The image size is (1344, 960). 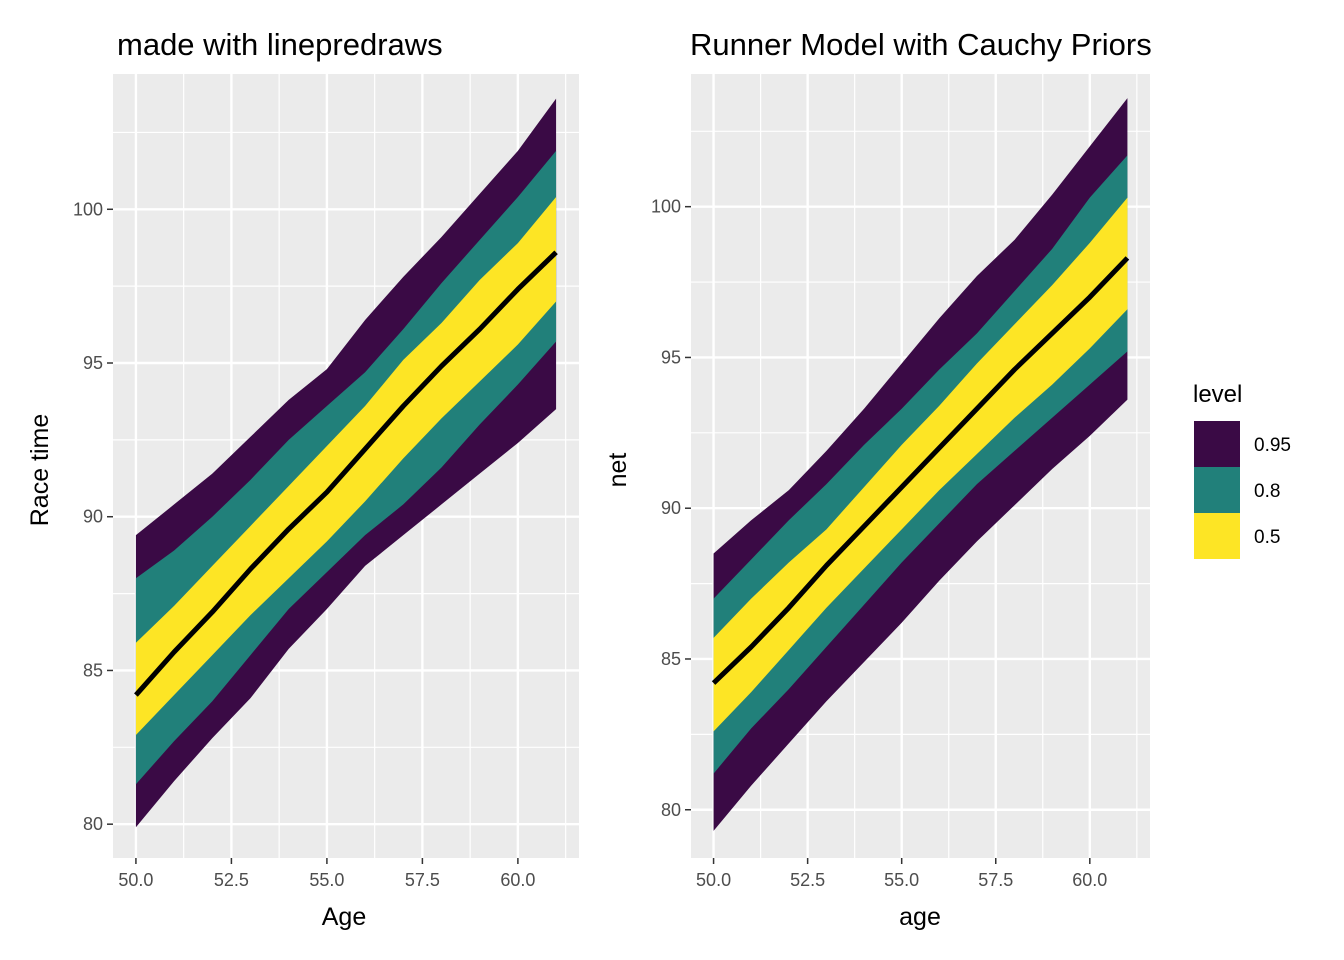 What do you see at coordinates (517, 880) in the screenshot?
I see `left-x-tick-label: 60.0` at bounding box center [517, 880].